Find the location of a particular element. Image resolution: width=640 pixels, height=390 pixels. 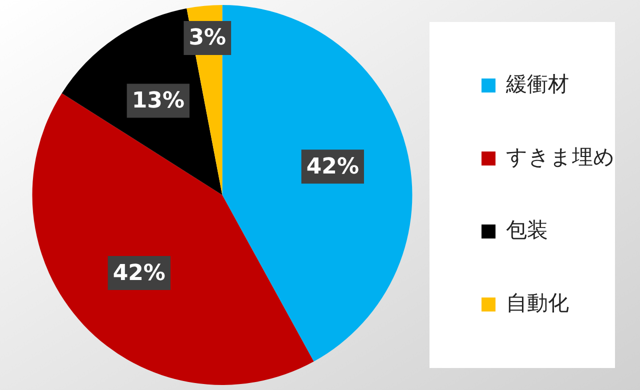

legend-label: すきま埋め is located at coordinates (560, 156).